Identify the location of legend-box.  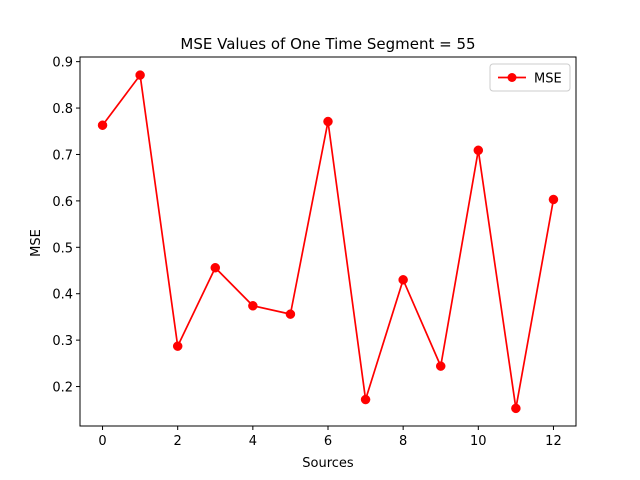
(530, 77).